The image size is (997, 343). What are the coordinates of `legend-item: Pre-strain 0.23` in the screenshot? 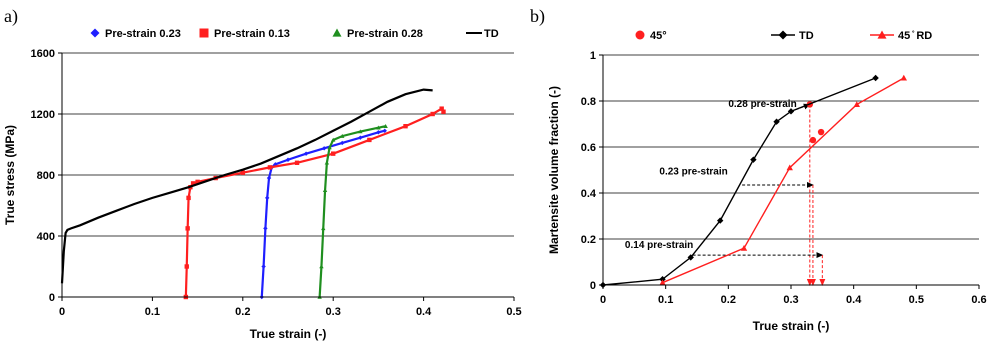 It's located at (135, 34).